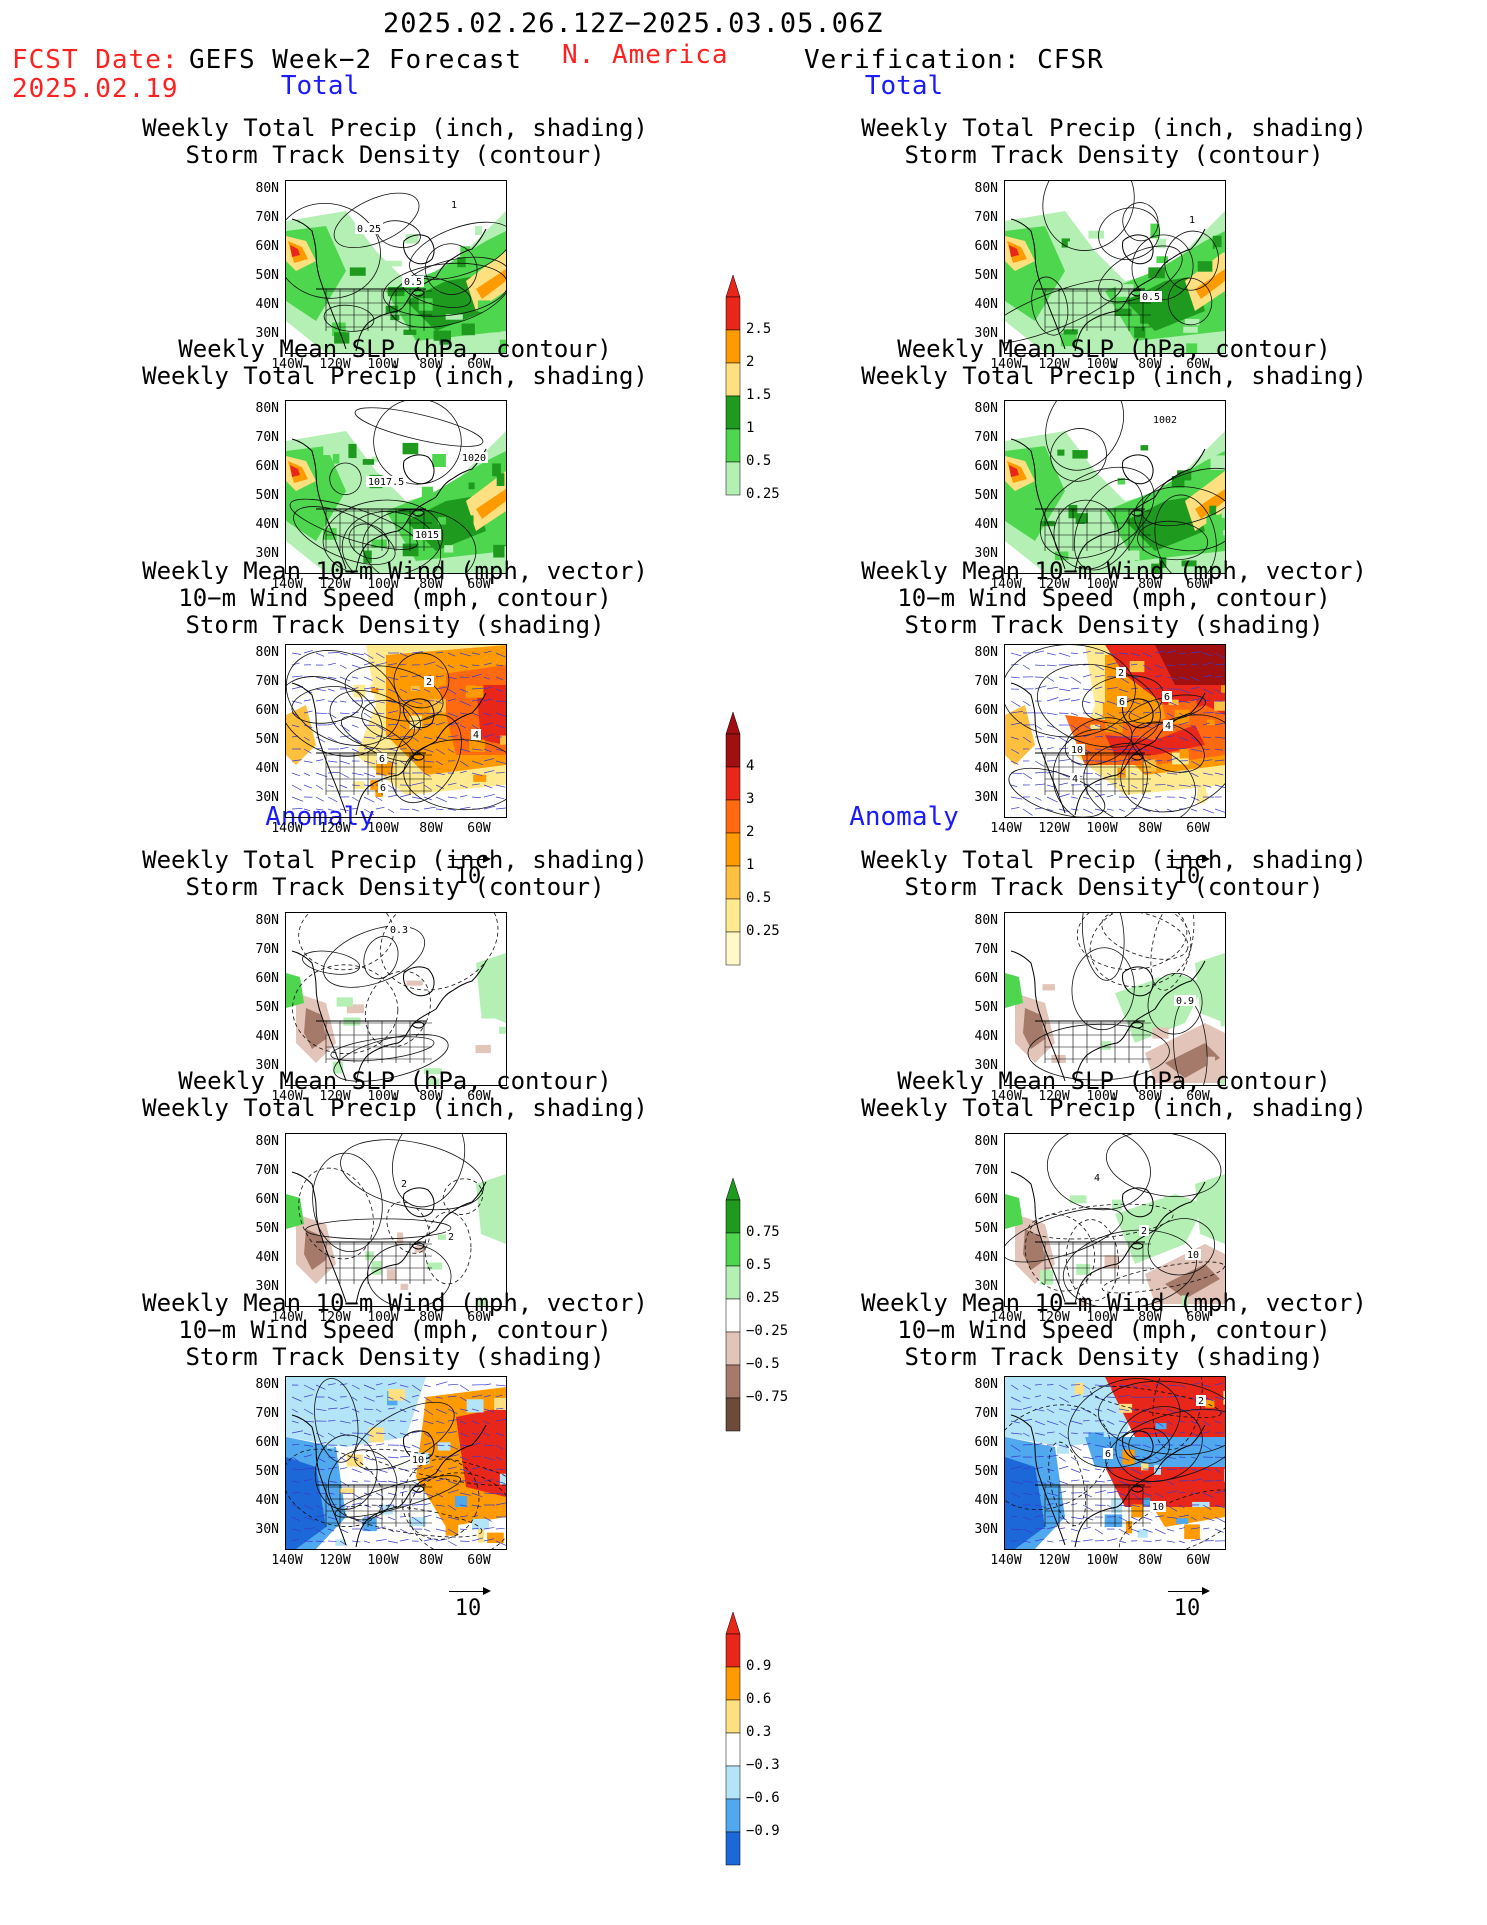  I want to click on colorbar-tick-label: 1, so click(750, 865).